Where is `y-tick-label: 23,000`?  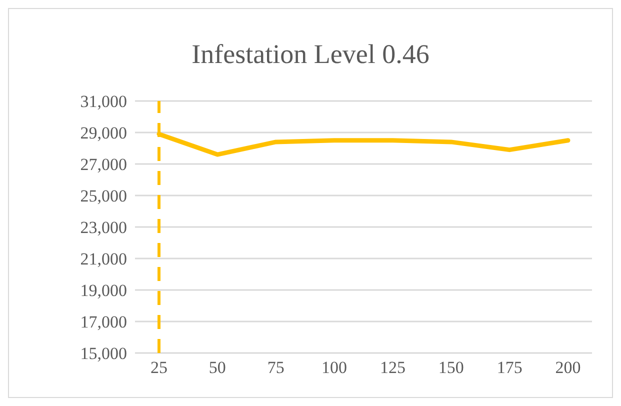 y-tick-label: 23,000 is located at coordinates (103, 228).